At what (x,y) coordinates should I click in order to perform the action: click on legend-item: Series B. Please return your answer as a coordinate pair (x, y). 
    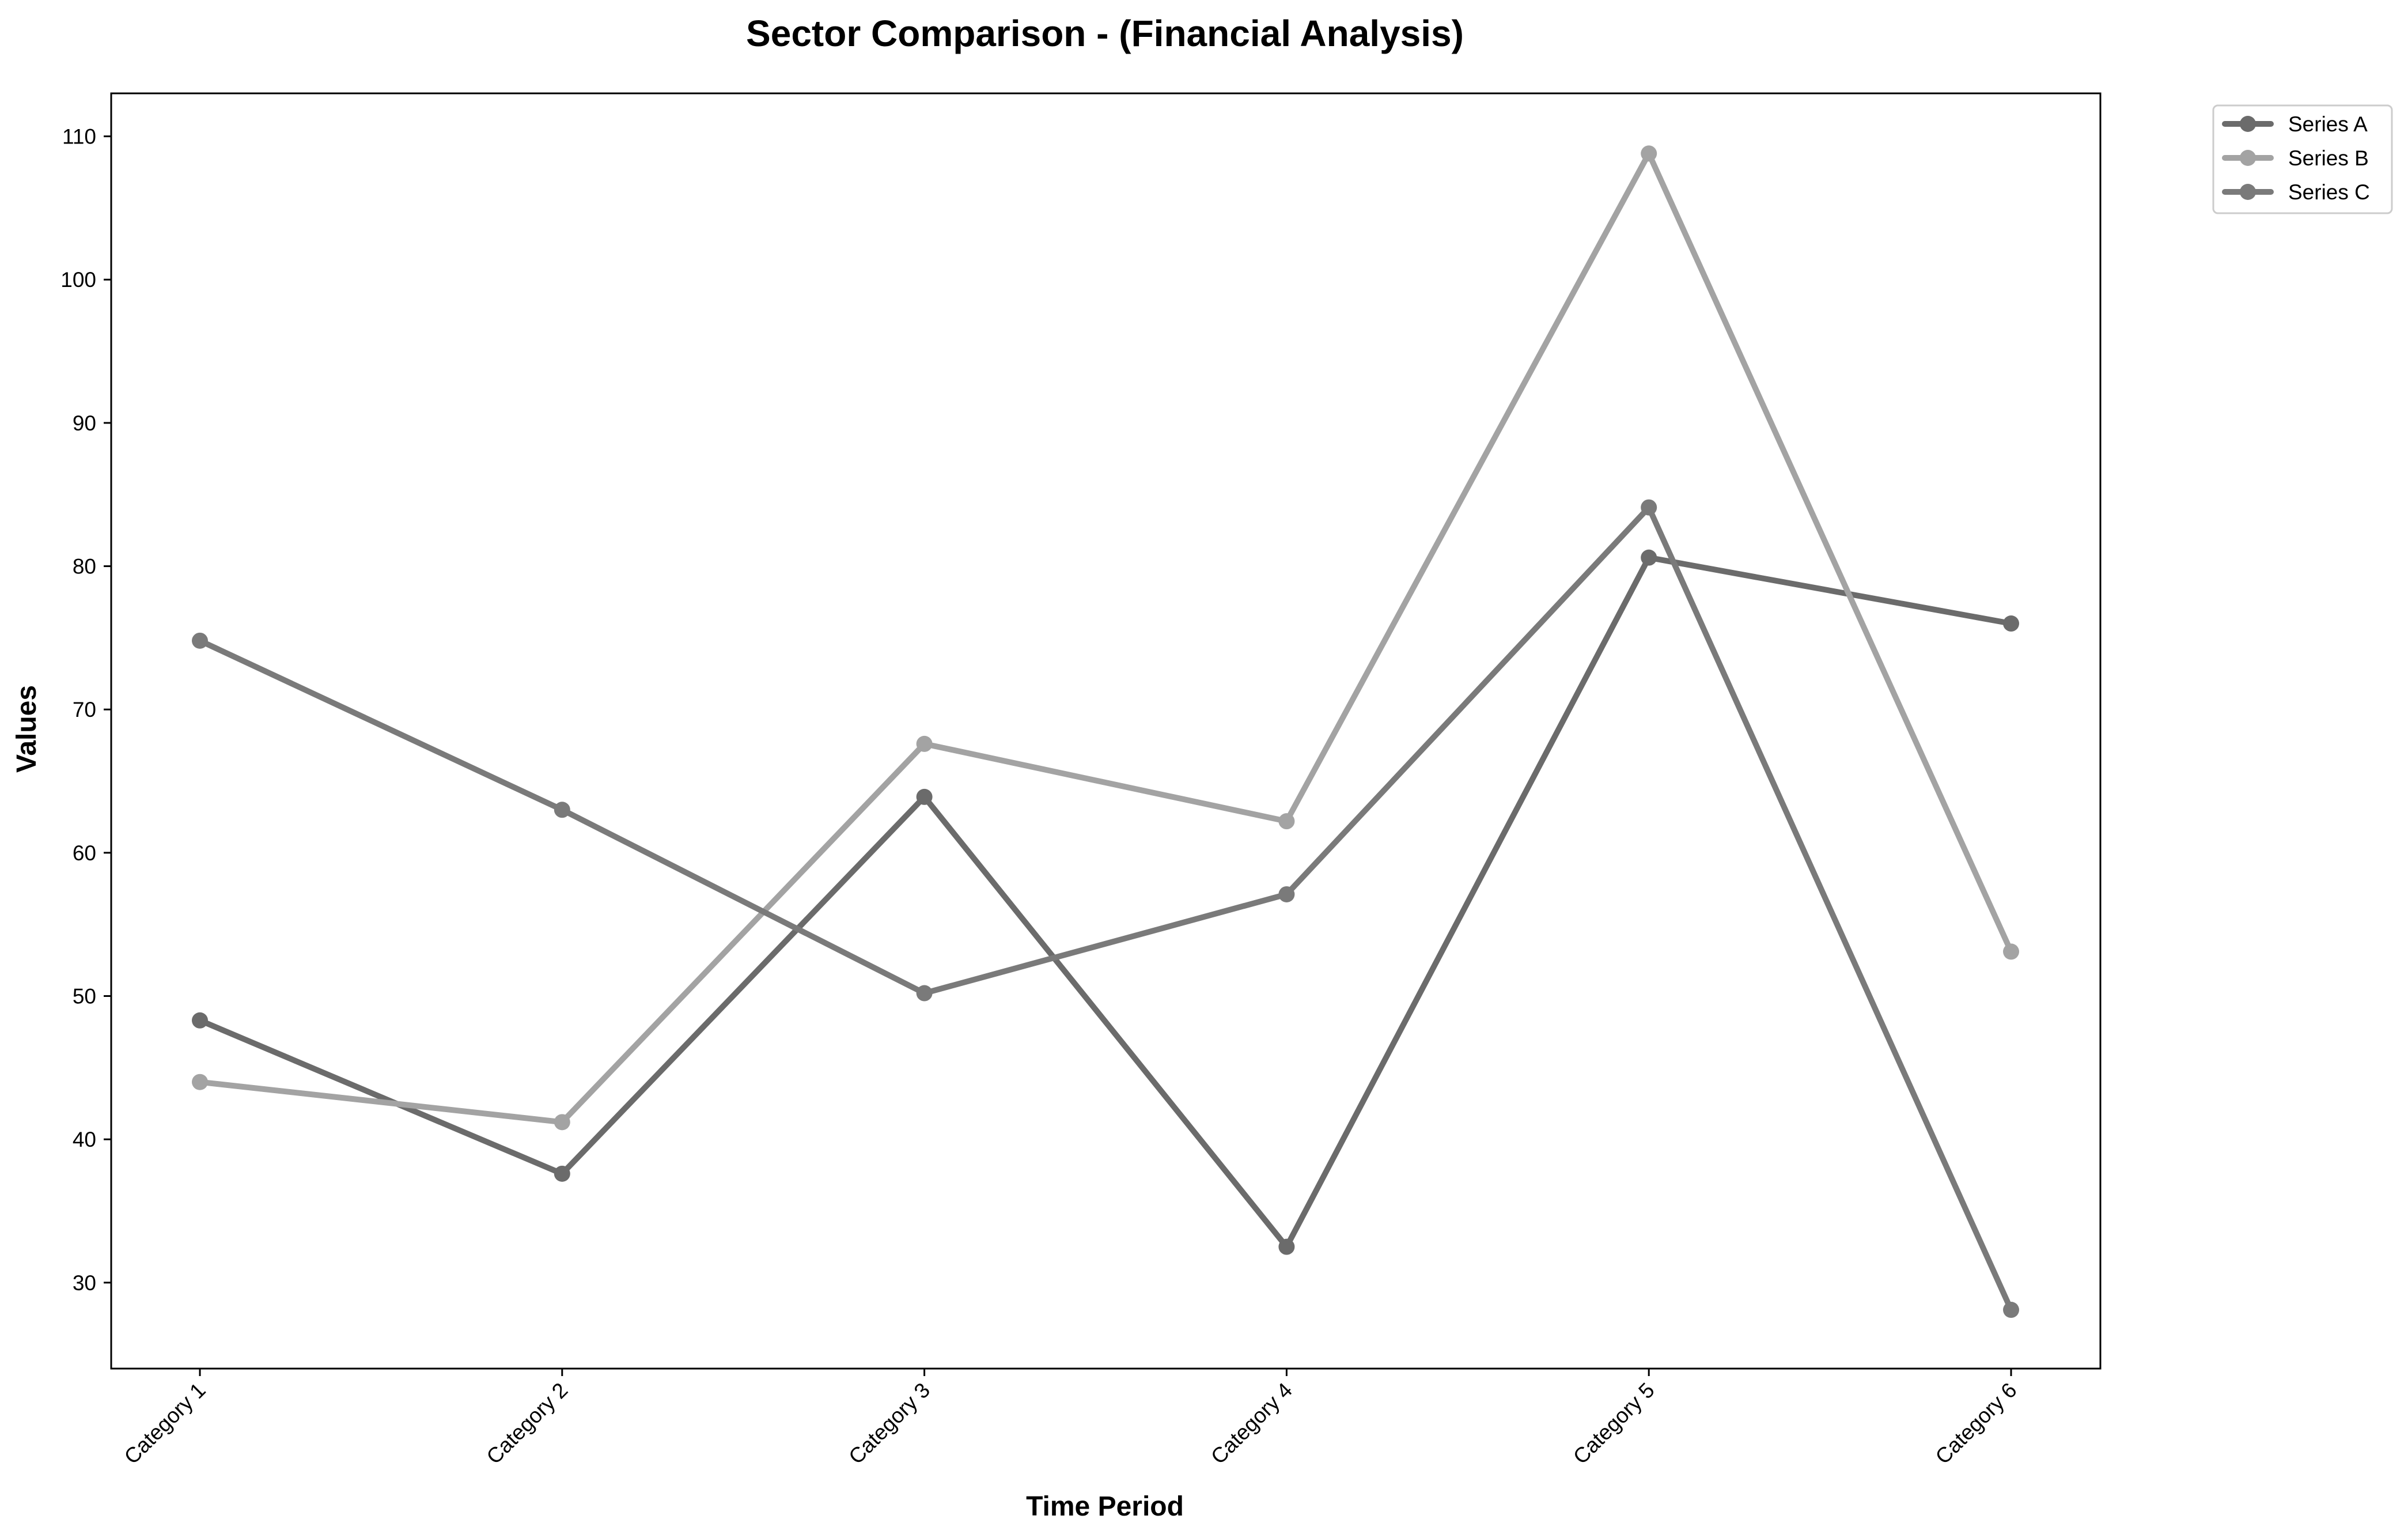
    Looking at the image, I should click on (2295, 158).